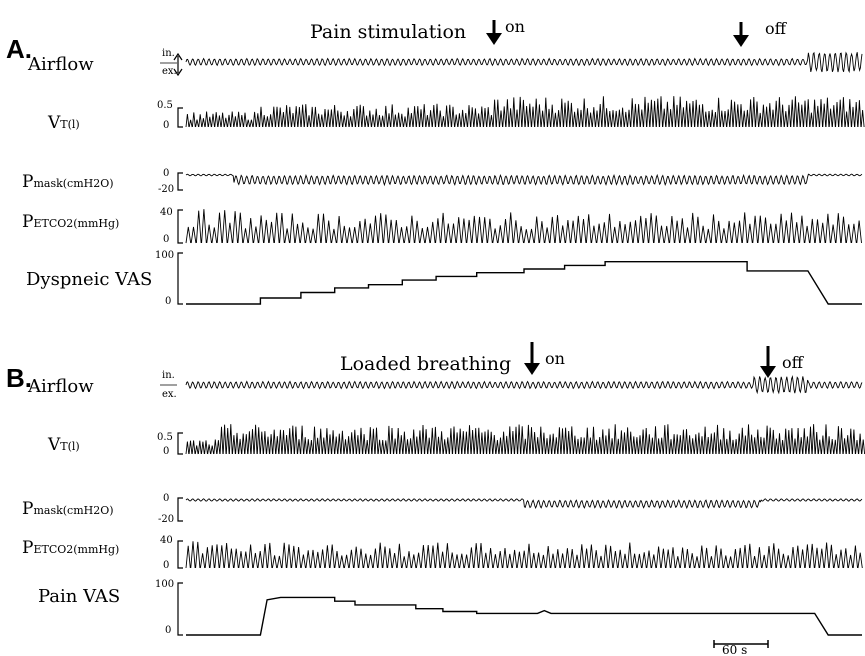 The height and width of the screenshot is (656, 865). Describe the element at coordinates (180, 443) in the screenshot. I see `panel-b-vt-bracket` at that location.